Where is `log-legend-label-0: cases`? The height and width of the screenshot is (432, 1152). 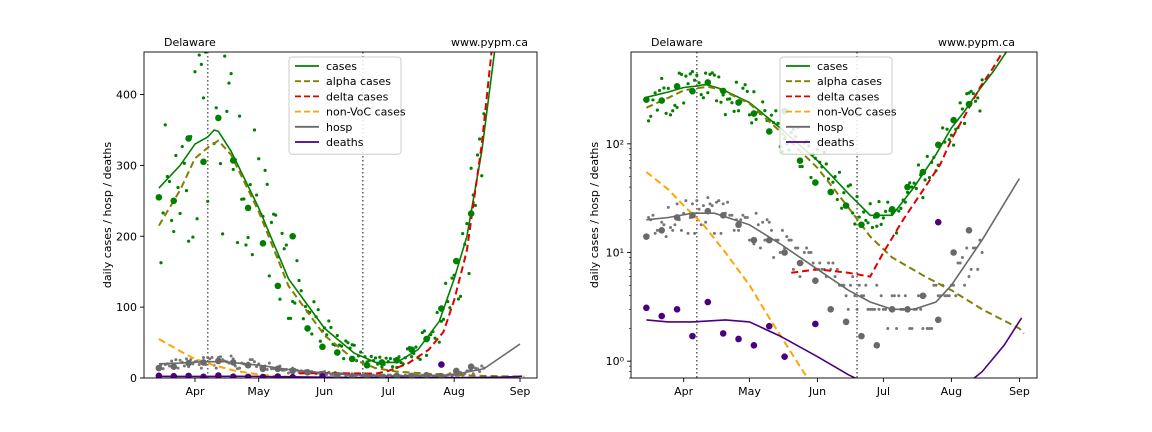
log-legend-label-0: cases is located at coordinates (832, 66).